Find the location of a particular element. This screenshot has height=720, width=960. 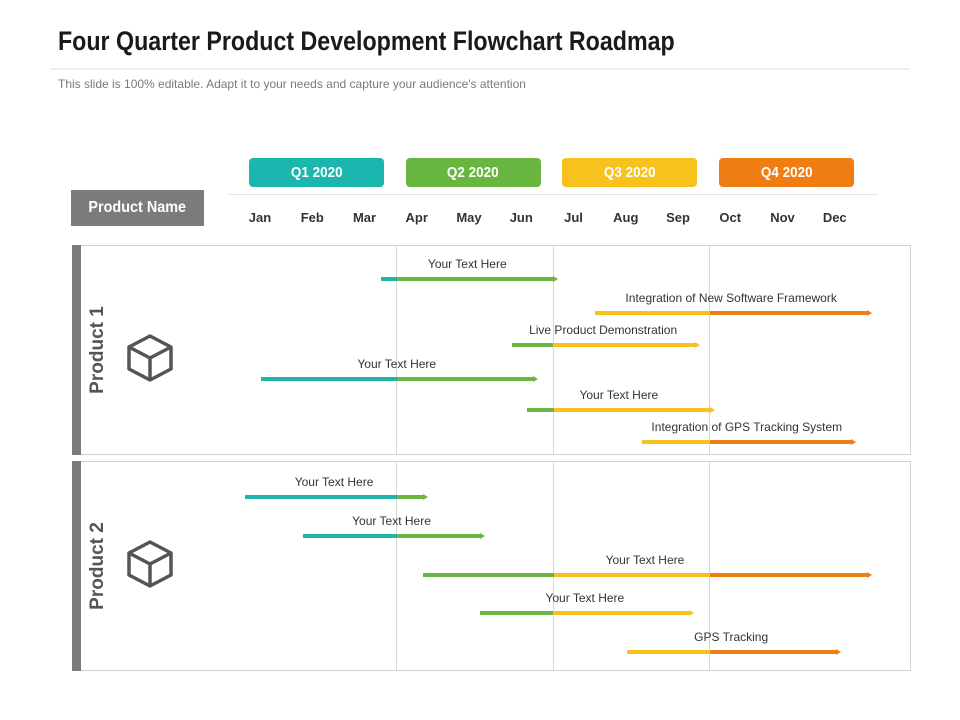

task-label: Integration of New Software Framework is located at coordinates (731, 298).